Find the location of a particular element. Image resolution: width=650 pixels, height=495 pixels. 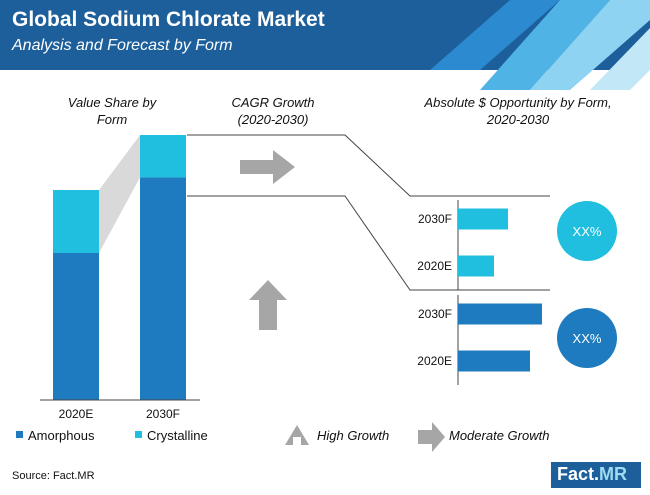

cagr-circle-crystalline is located at coordinates (587, 231).